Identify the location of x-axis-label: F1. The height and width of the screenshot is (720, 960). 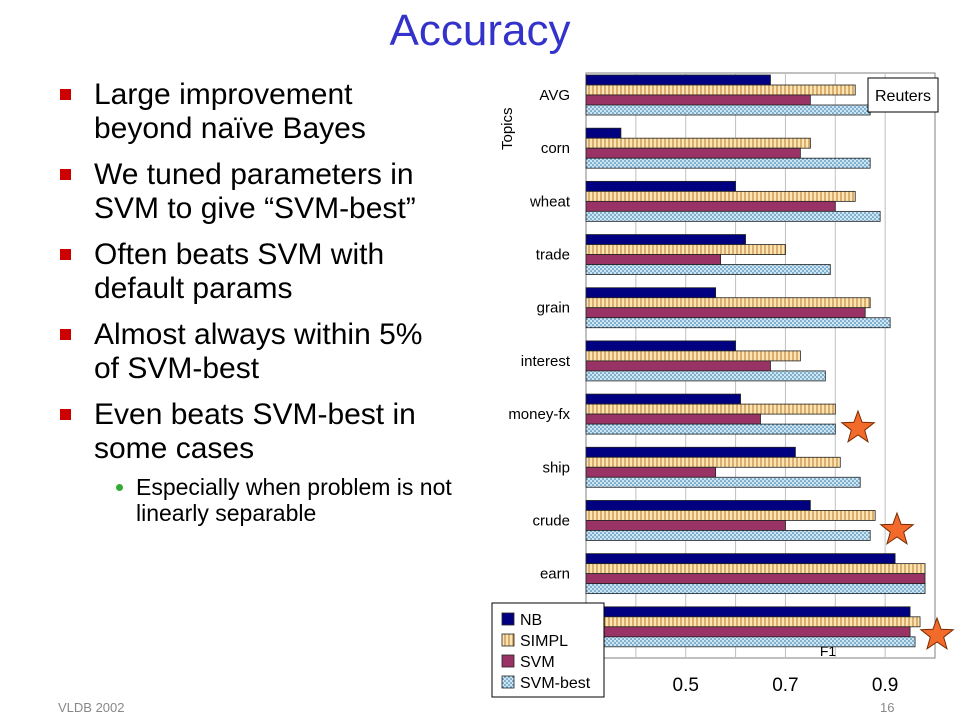
(828, 651).